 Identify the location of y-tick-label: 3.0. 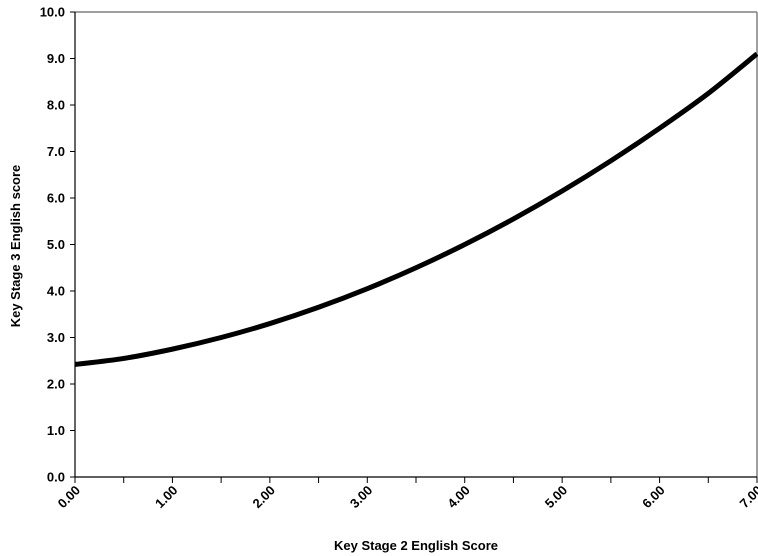
(56, 337).